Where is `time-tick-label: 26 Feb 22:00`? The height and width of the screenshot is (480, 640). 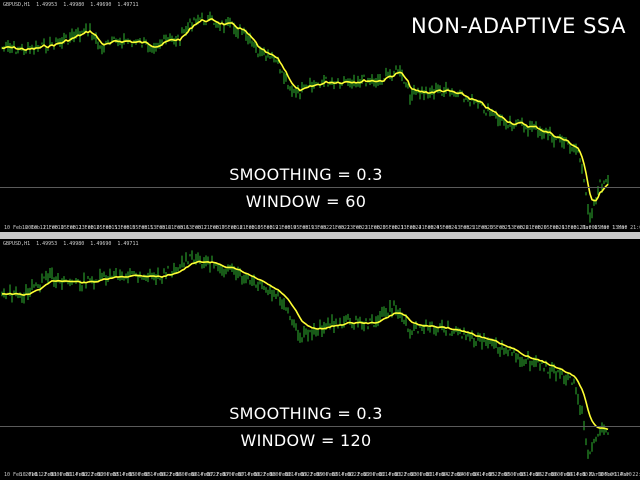
time-tick-label: 26 Feb 22:00 is located at coordinates (585, 475).